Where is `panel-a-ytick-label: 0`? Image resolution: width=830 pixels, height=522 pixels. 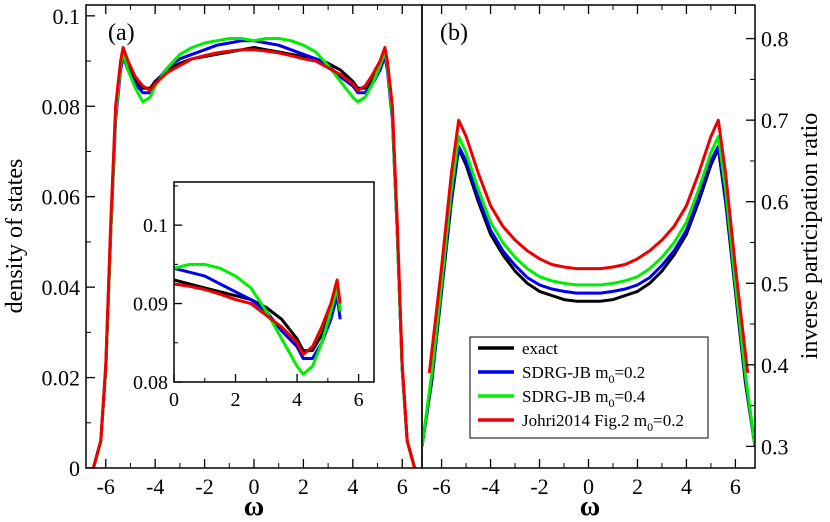 panel-a-ytick-label: 0 is located at coordinates (74, 468).